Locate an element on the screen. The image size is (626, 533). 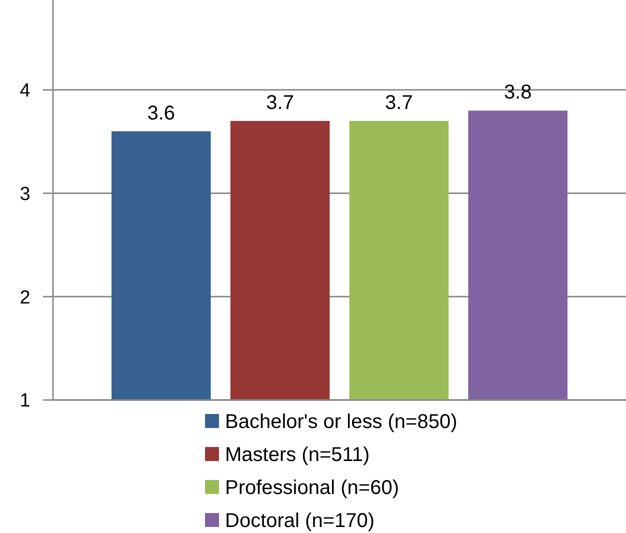
legend-label: Bachelor's or less (n=850) is located at coordinates (341, 422).